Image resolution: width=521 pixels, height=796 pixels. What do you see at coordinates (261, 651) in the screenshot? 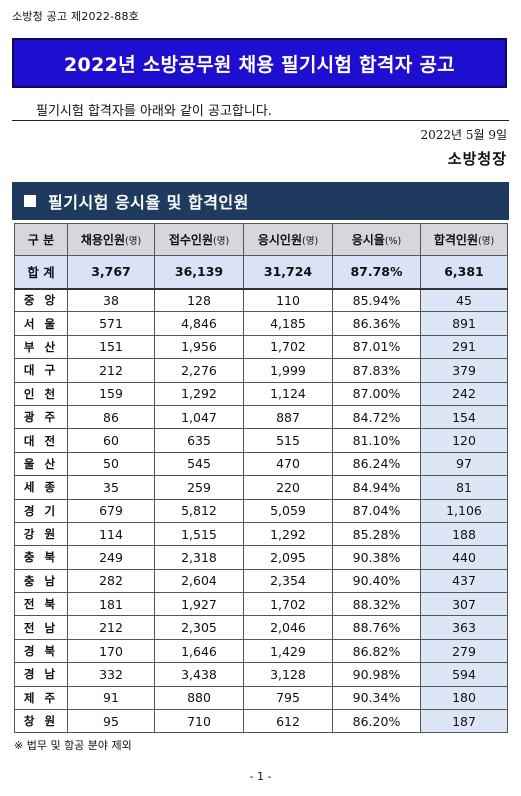
I see `table-row: 경 북 170 1,646 1,429 86.82% 279` at bounding box center [261, 651].